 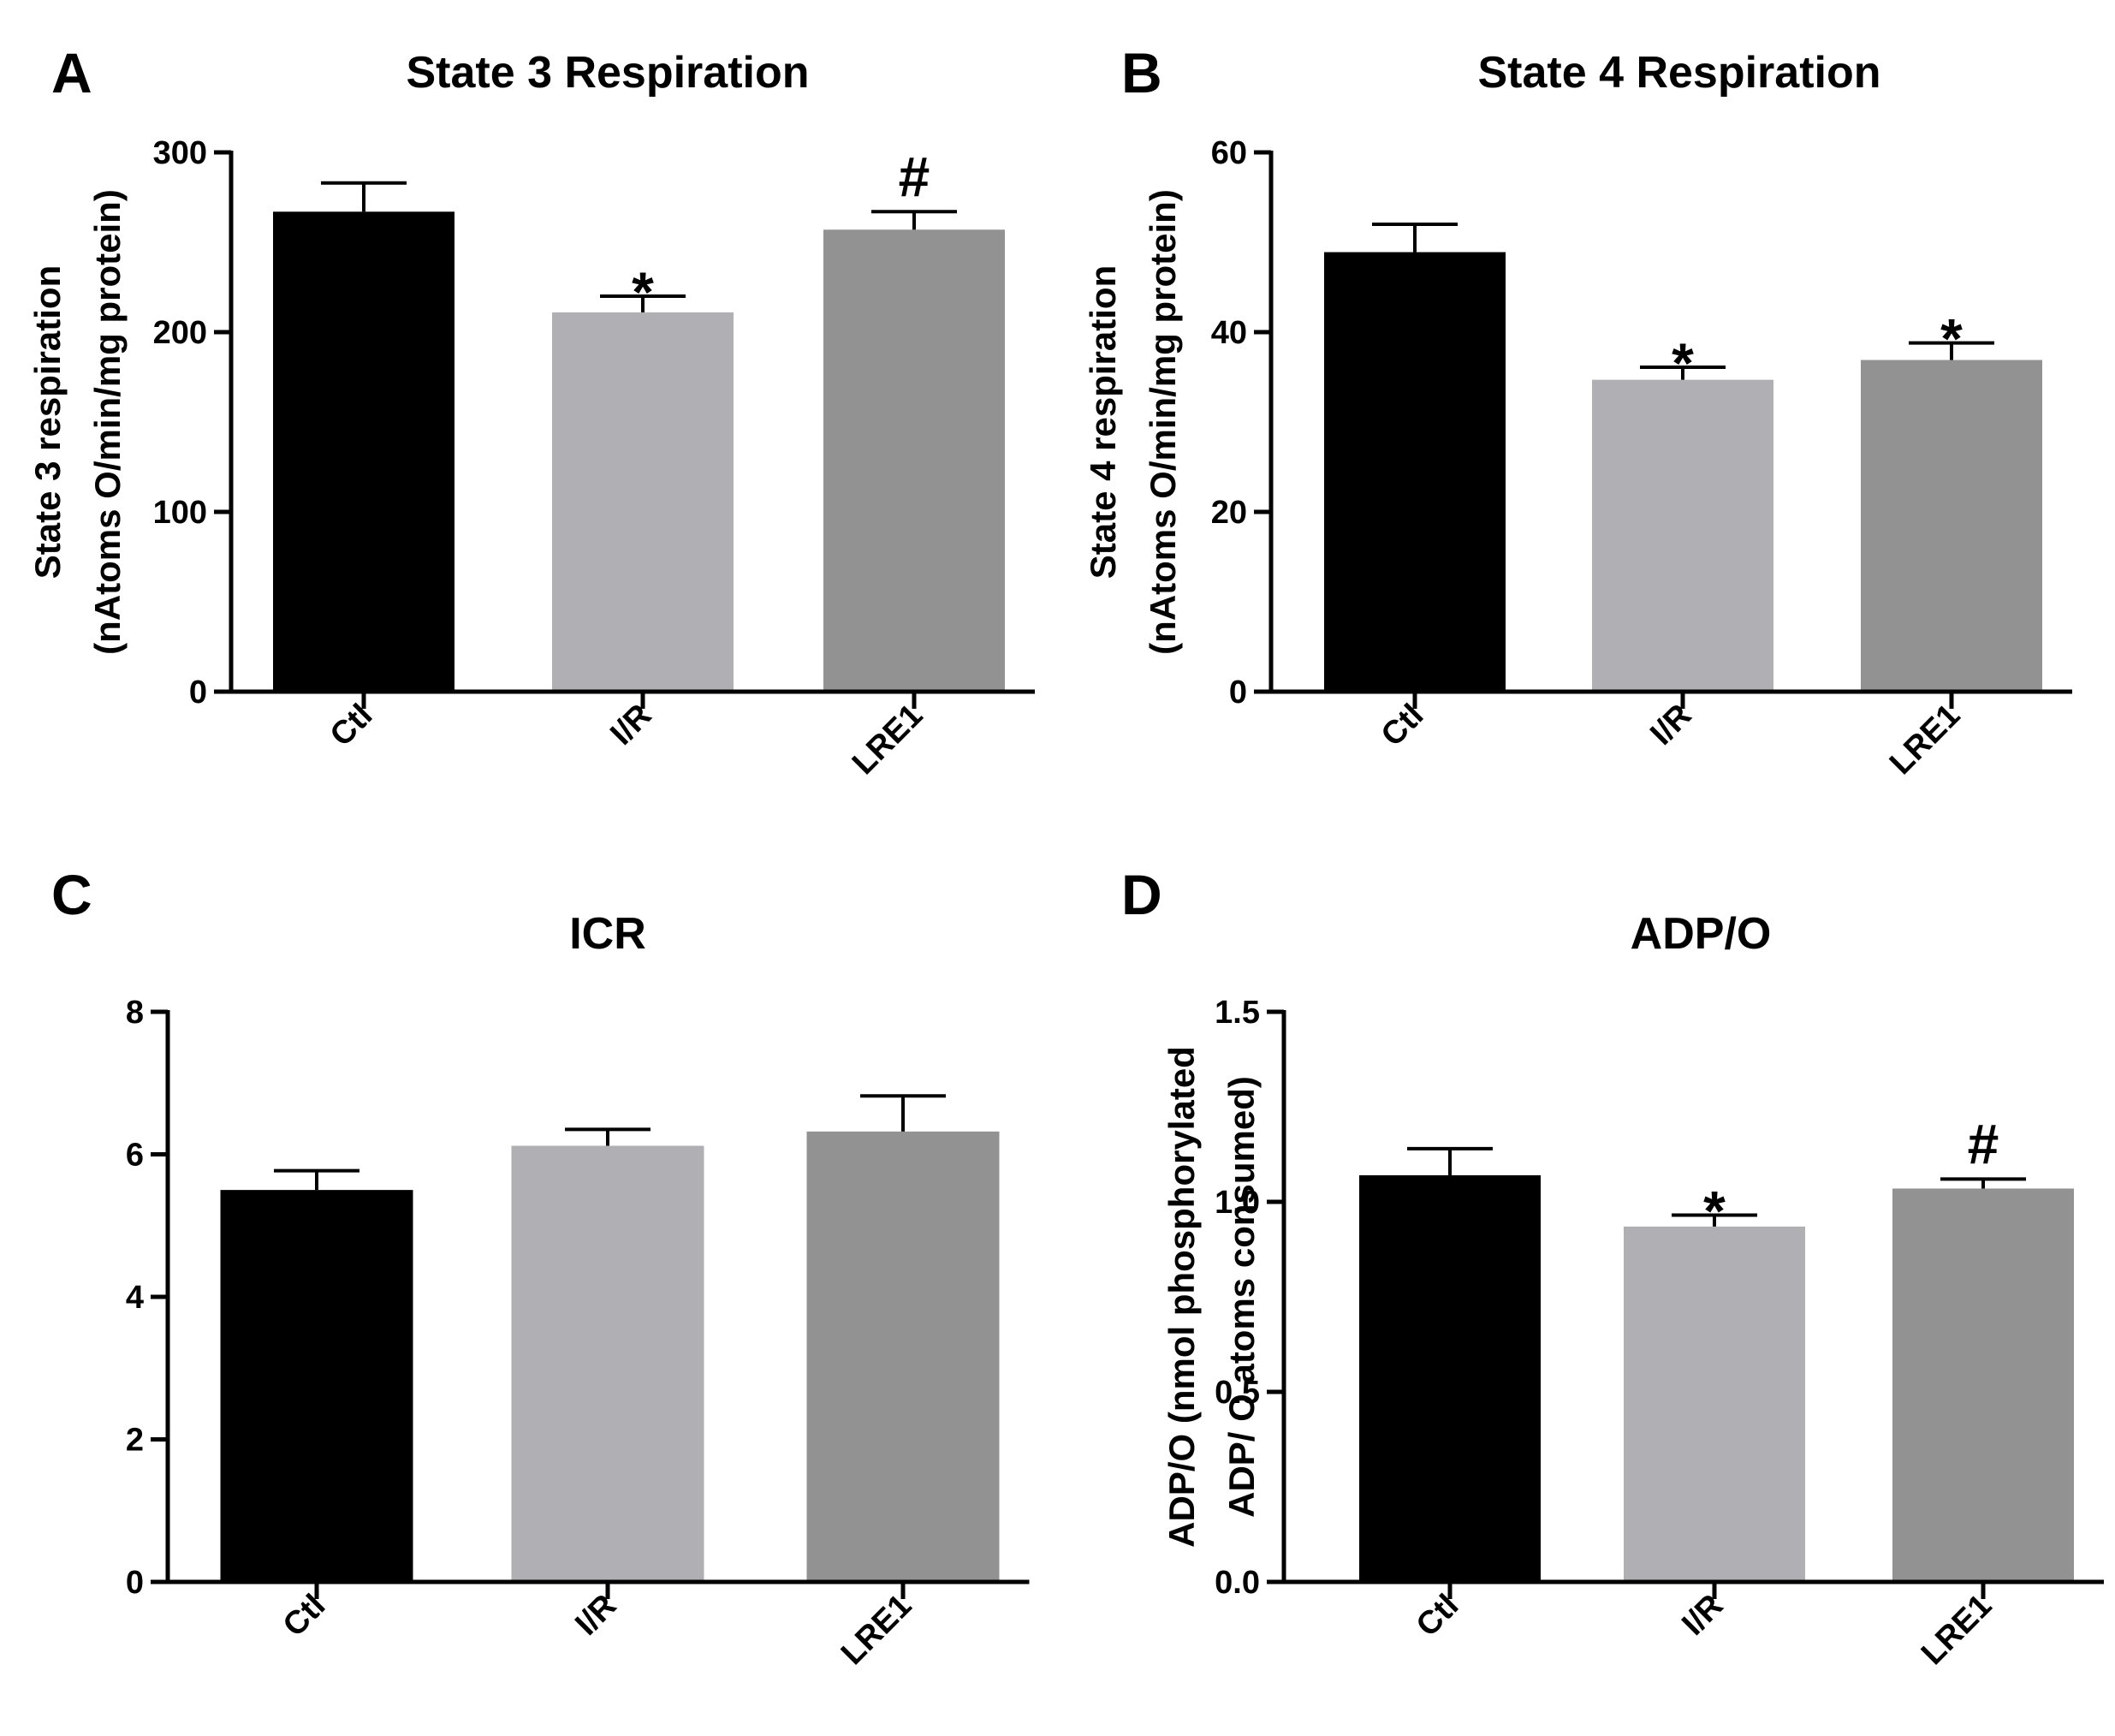 What do you see at coordinates (180, 513) in the screenshot?
I see `y-tick-label: 100` at bounding box center [180, 513].